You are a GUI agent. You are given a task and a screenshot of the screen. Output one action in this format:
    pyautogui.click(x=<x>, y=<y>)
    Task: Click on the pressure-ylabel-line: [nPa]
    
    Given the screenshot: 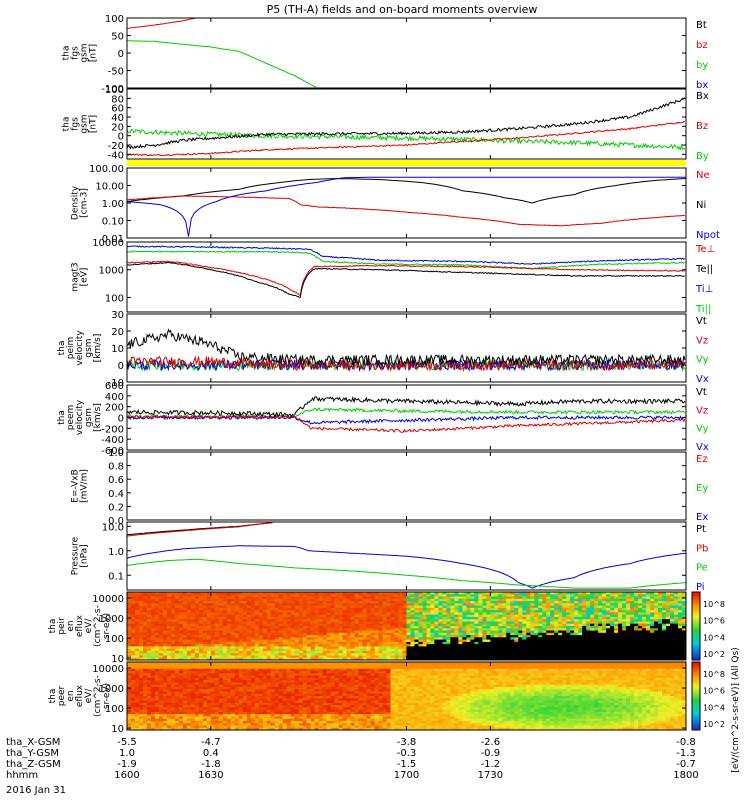 What is the action you would take?
    pyautogui.click(x=85, y=555)
    